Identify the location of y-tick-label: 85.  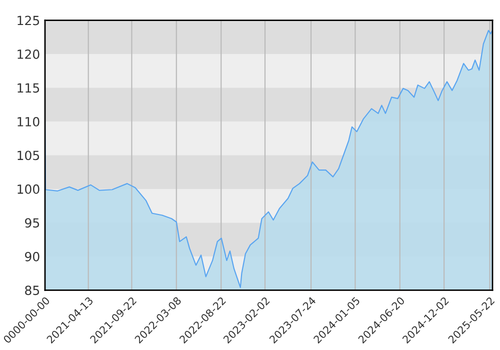
(32, 291).